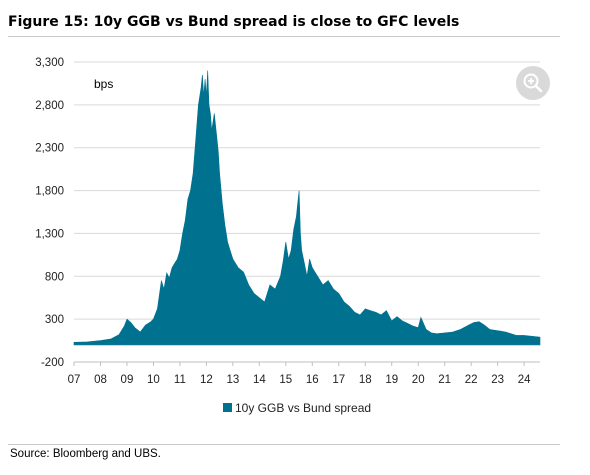 The width and height of the screenshot is (590, 475). I want to click on y-tick-label: 1,800, so click(49, 192).